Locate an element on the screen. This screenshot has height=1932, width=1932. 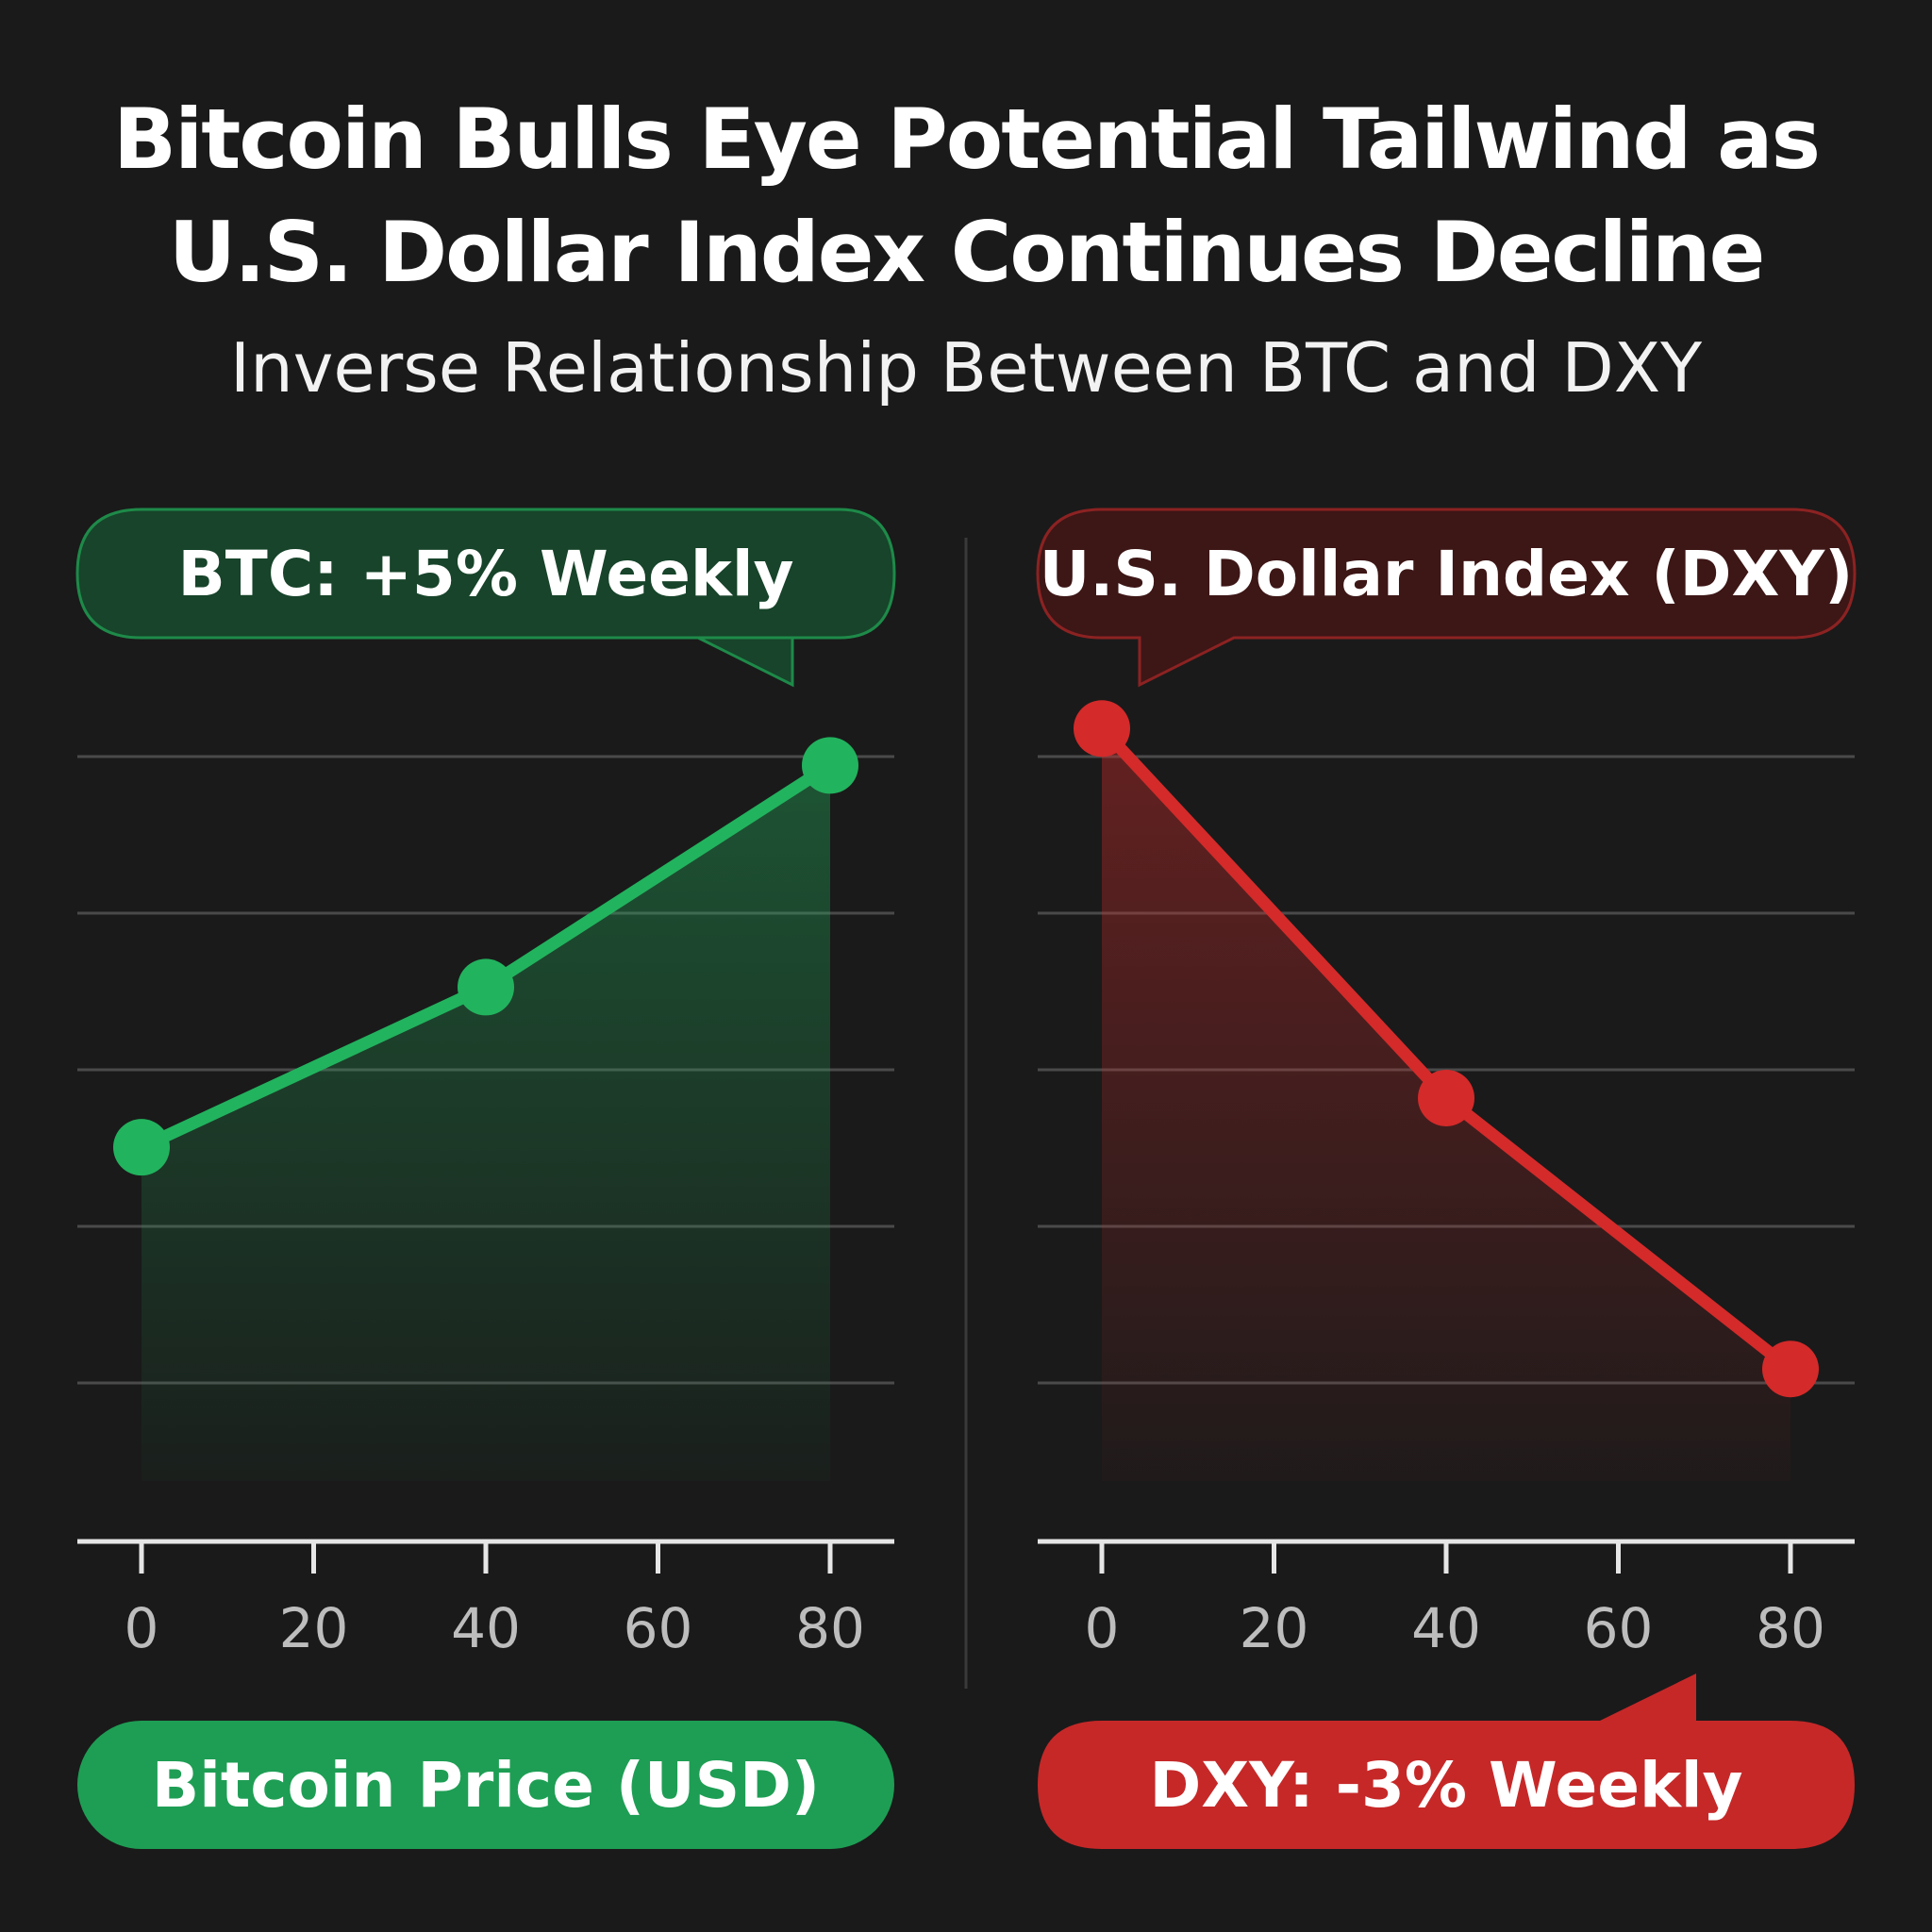
btc-points is located at coordinates (485, 957).